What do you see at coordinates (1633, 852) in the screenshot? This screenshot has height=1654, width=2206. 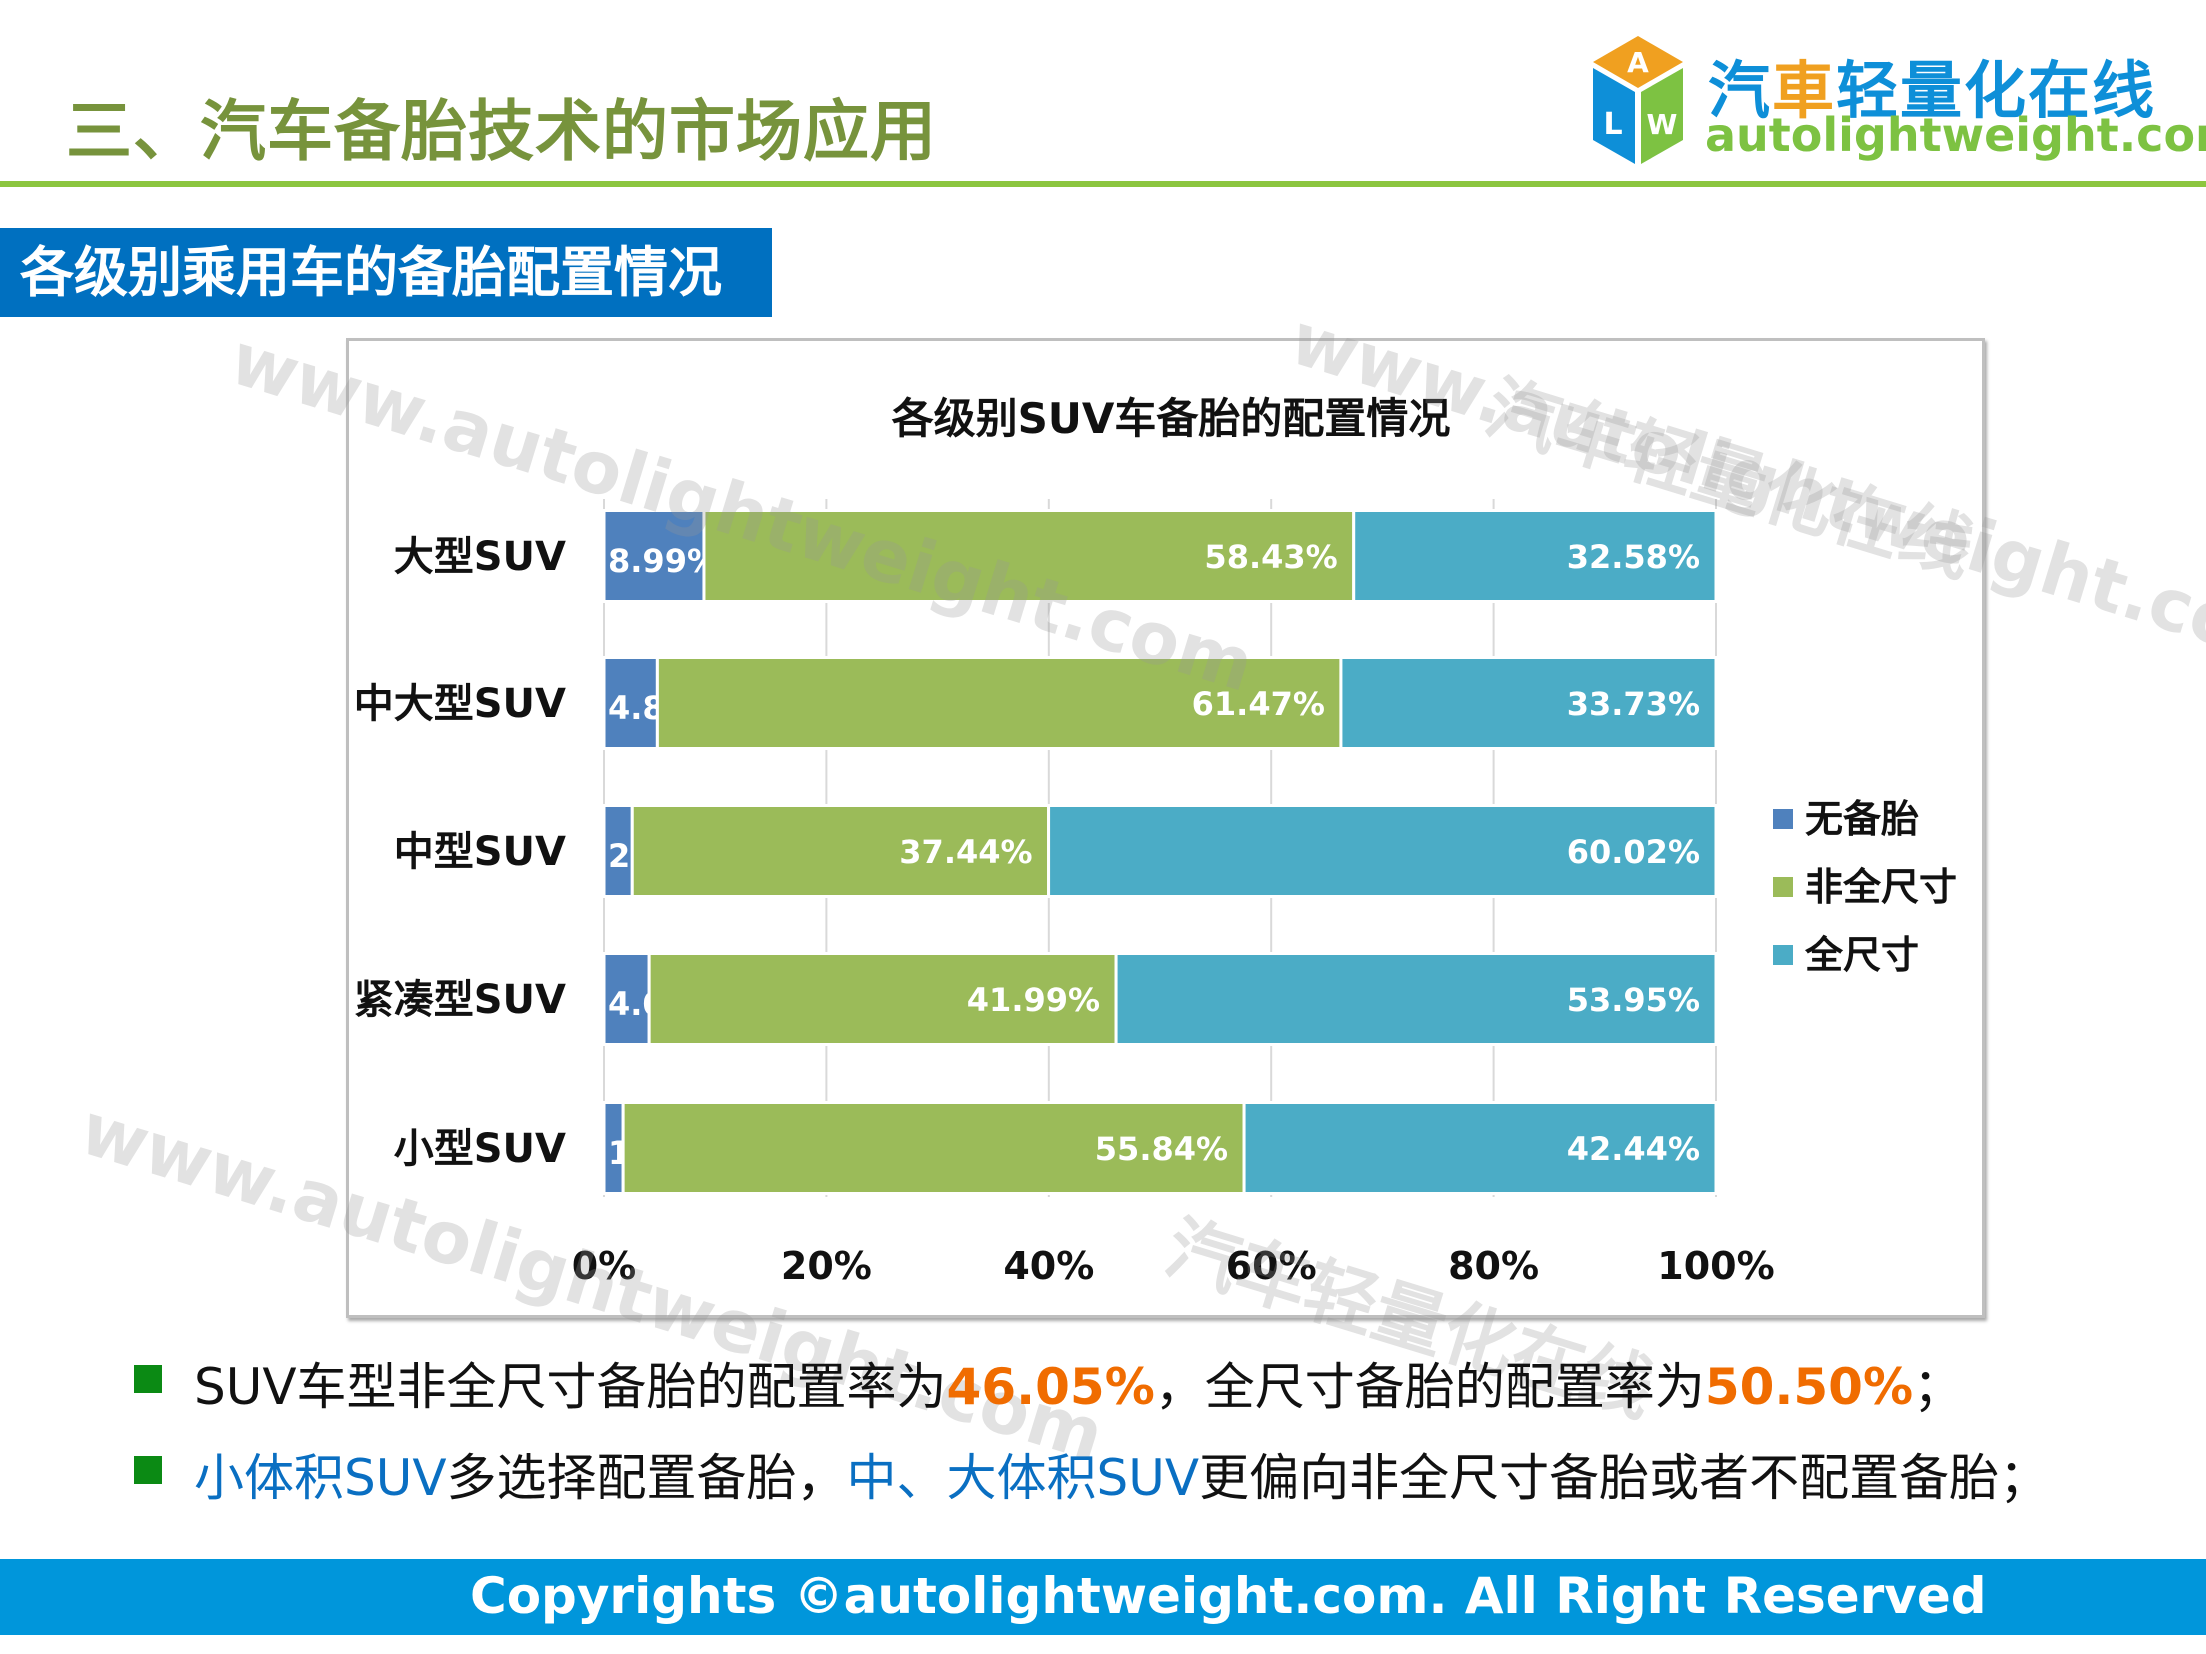 I see `data-label: 60.02%` at bounding box center [1633, 852].